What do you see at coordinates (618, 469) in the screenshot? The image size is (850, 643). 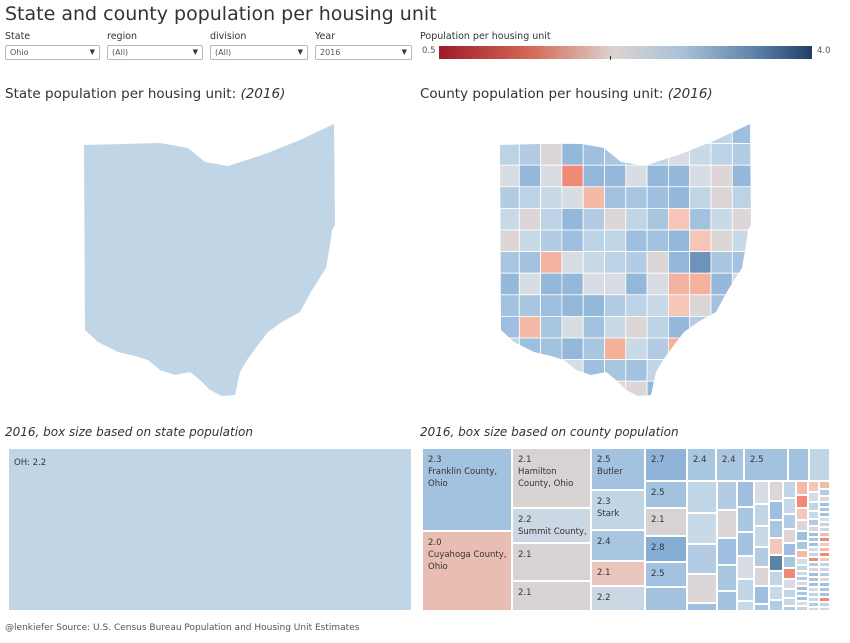 I see `treemap-cell-butler: 2.5 Butler` at bounding box center [618, 469].